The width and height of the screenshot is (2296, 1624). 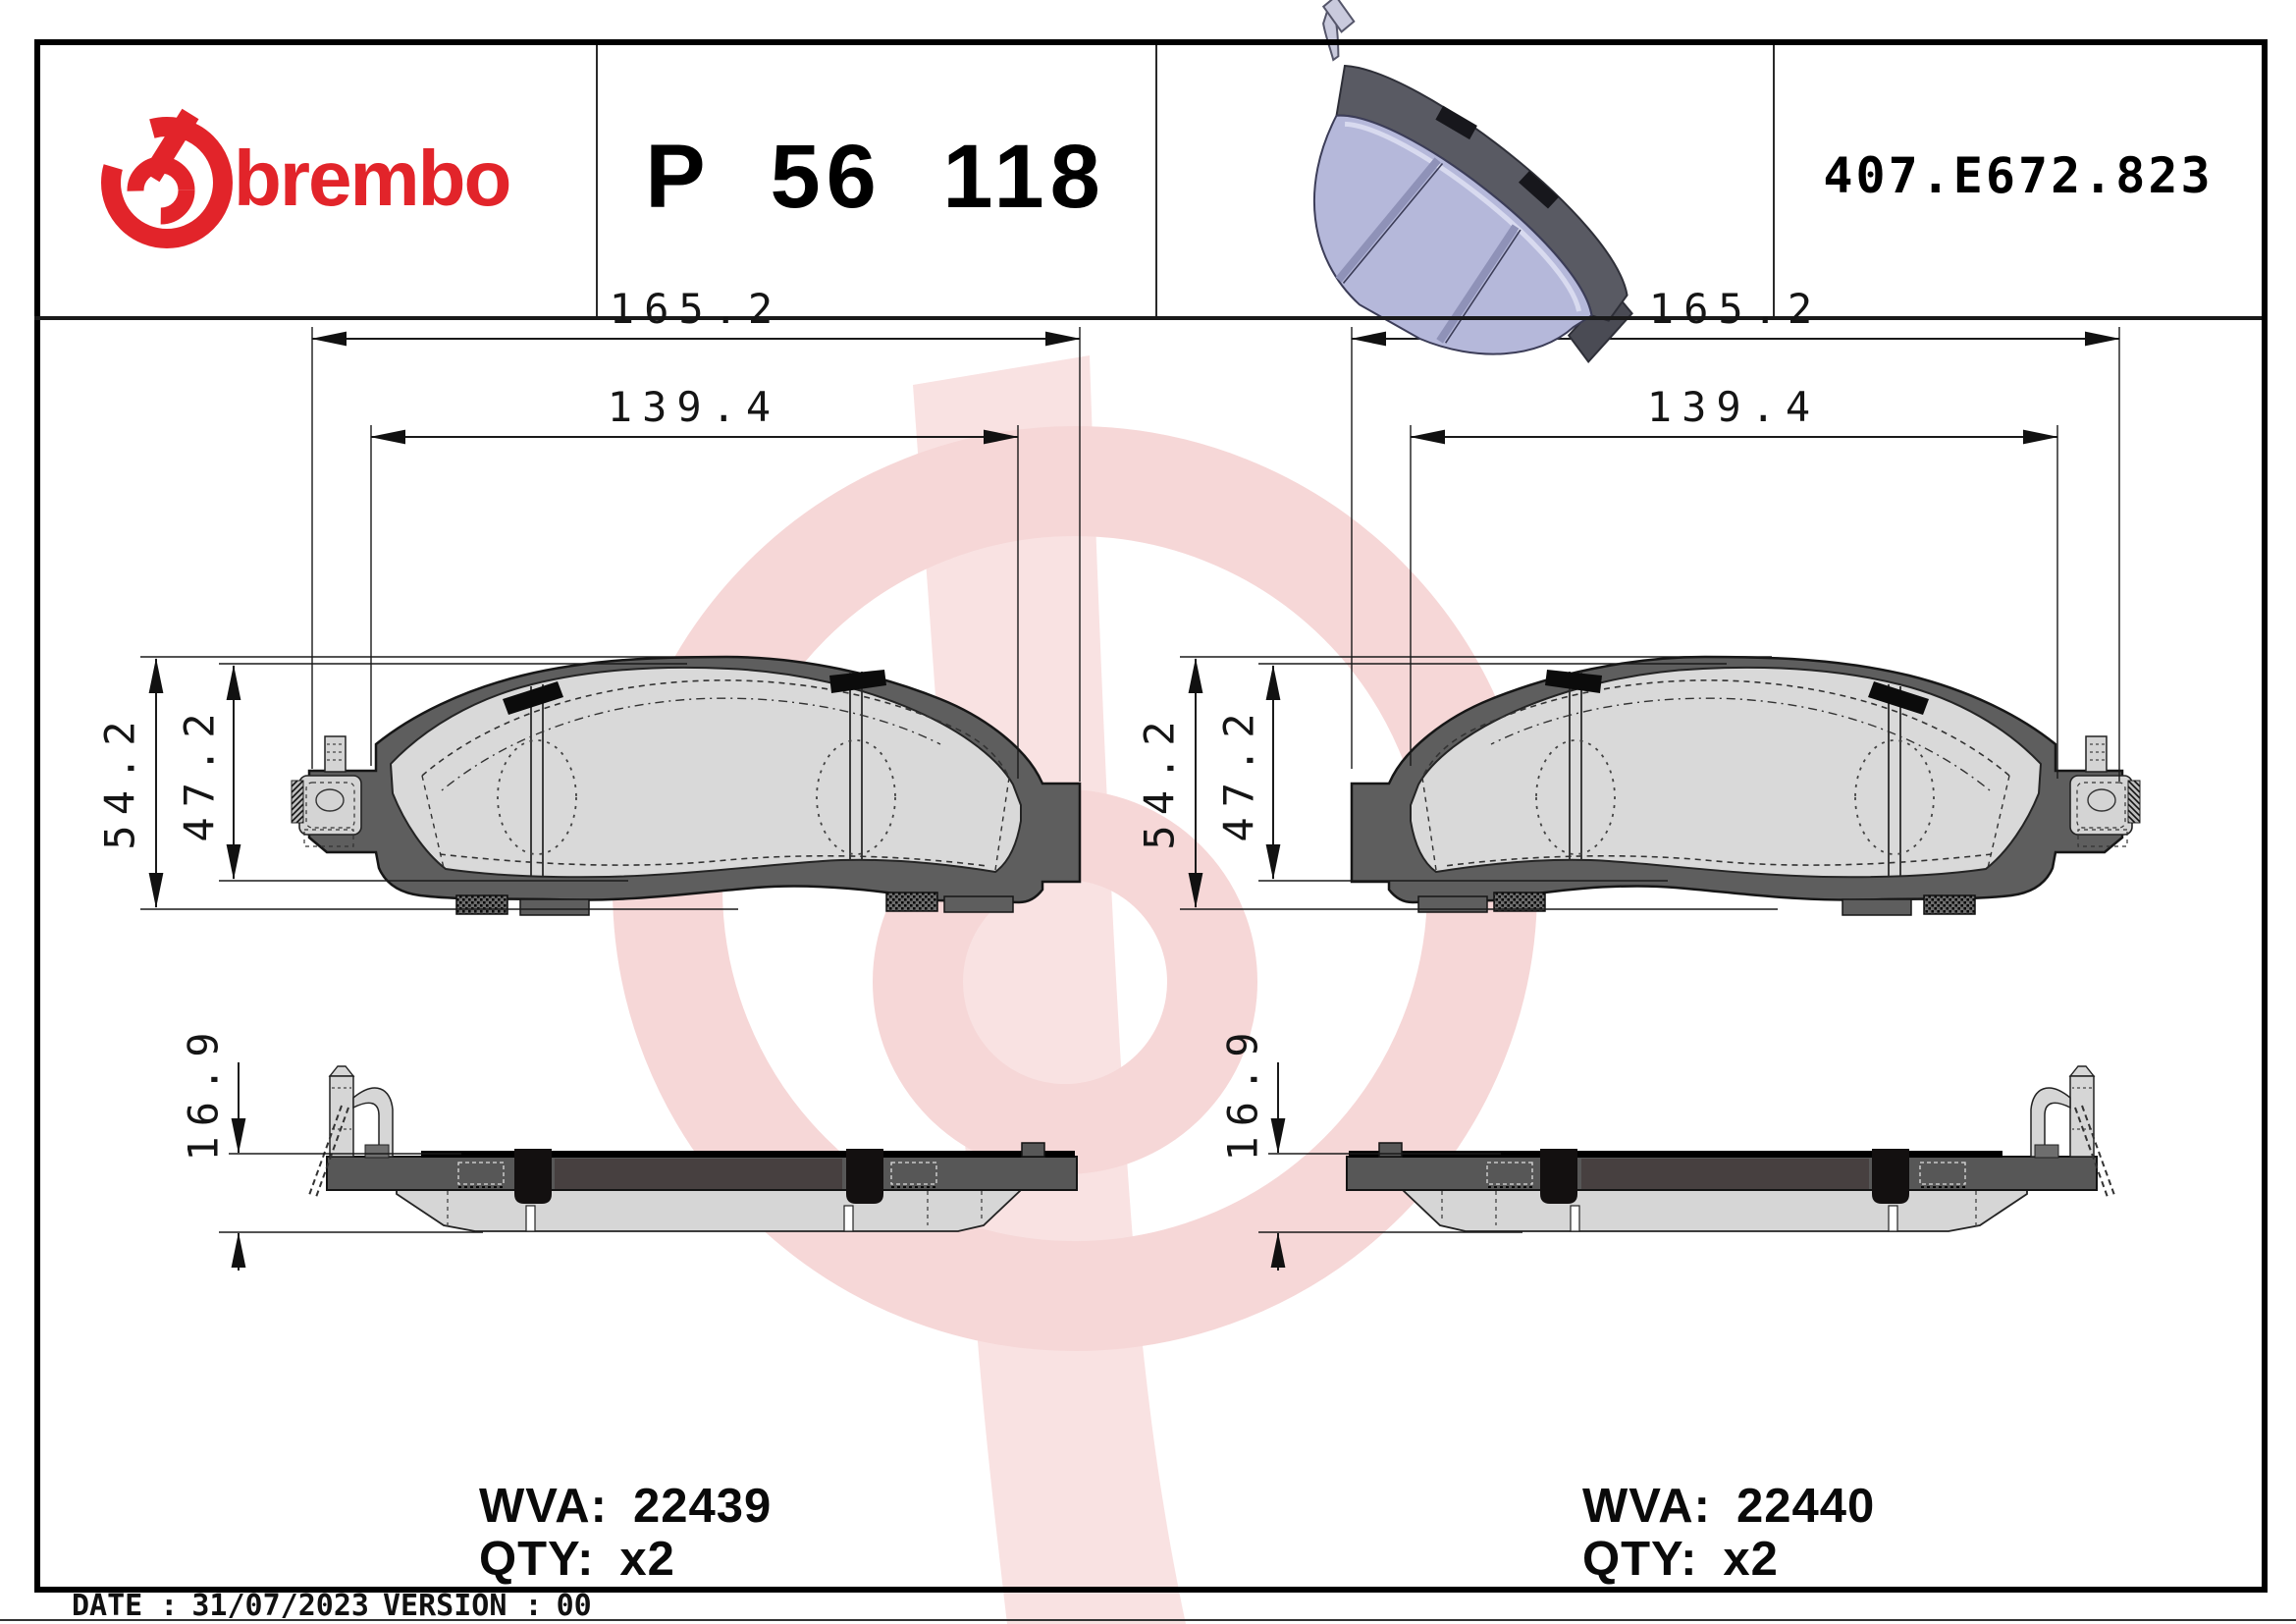 I want to click on date-label: DATE :, so click(x=126, y=1606).